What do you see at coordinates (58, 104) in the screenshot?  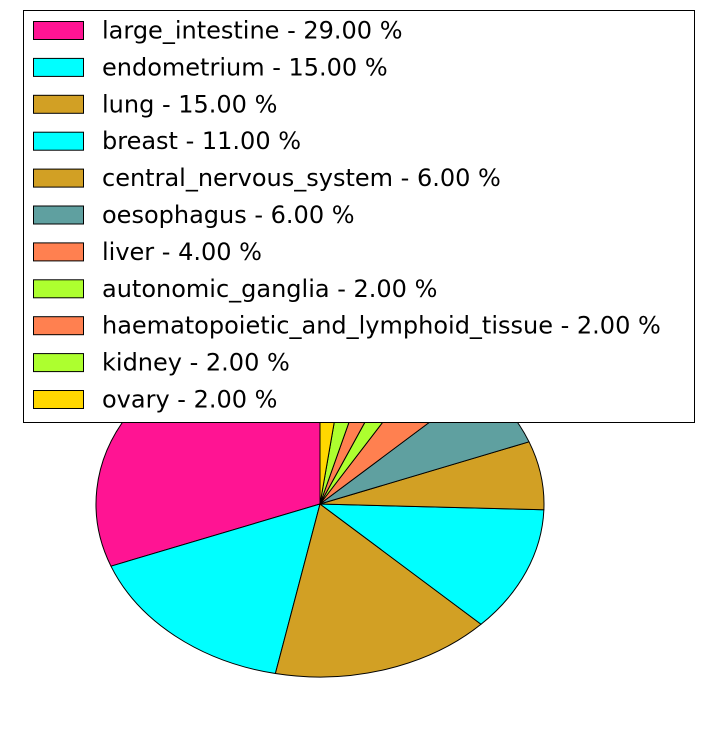 I see `legend-swatch-lung` at bounding box center [58, 104].